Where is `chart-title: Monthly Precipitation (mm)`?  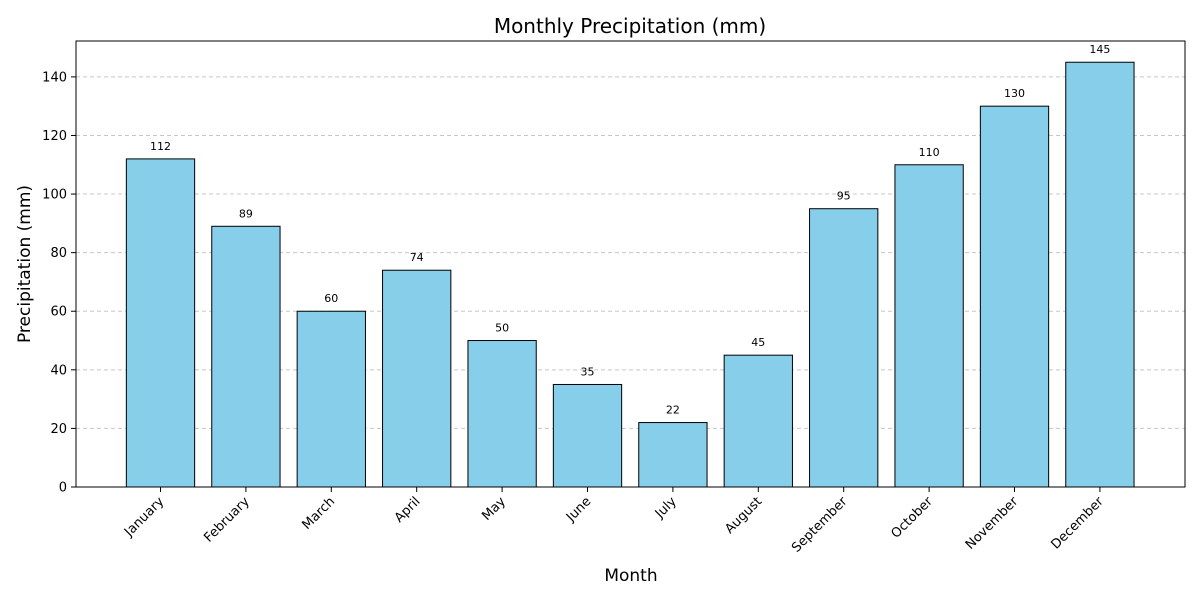 chart-title: Monthly Precipitation (mm) is located at coordinates (630, 26).